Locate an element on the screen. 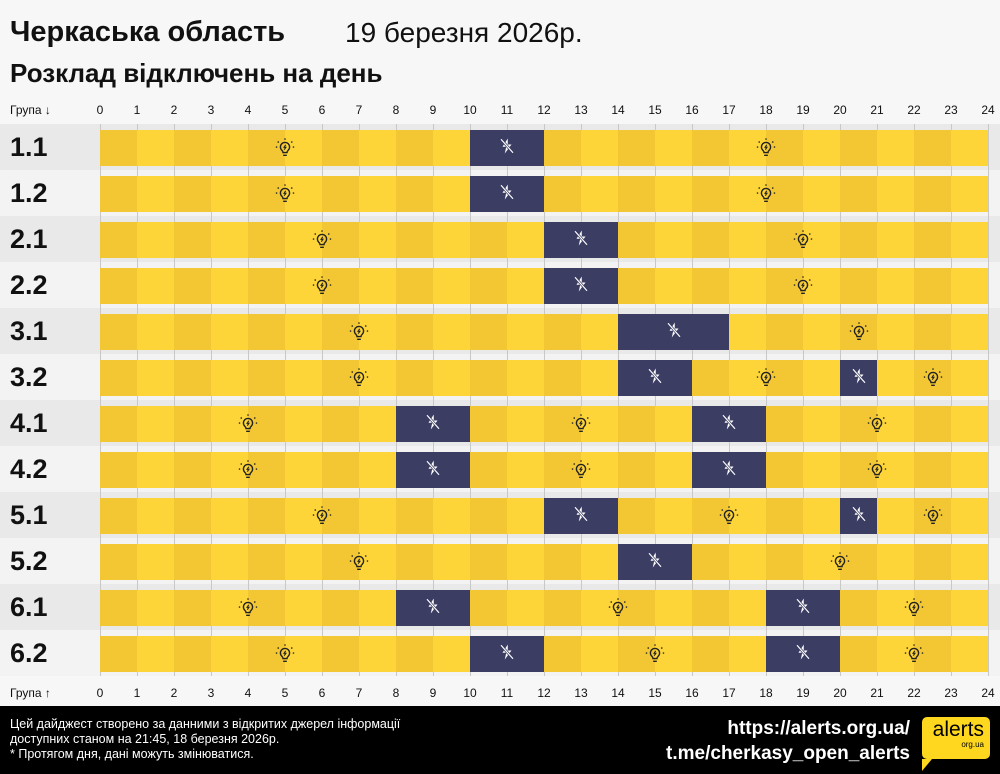 The width and height of the screenshot is (1000, 774). website-link: https://alerts.org.ua/ is located at coordinates (818, 728).